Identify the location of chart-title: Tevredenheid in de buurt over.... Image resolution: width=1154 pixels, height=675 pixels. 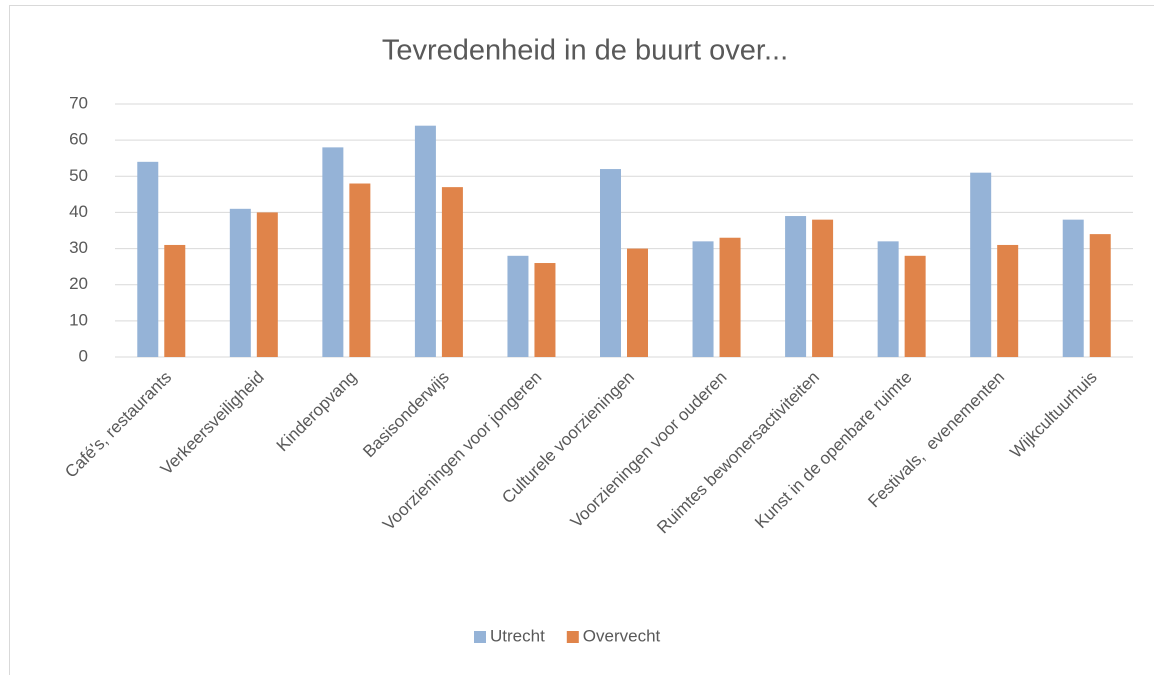
(585, 51).